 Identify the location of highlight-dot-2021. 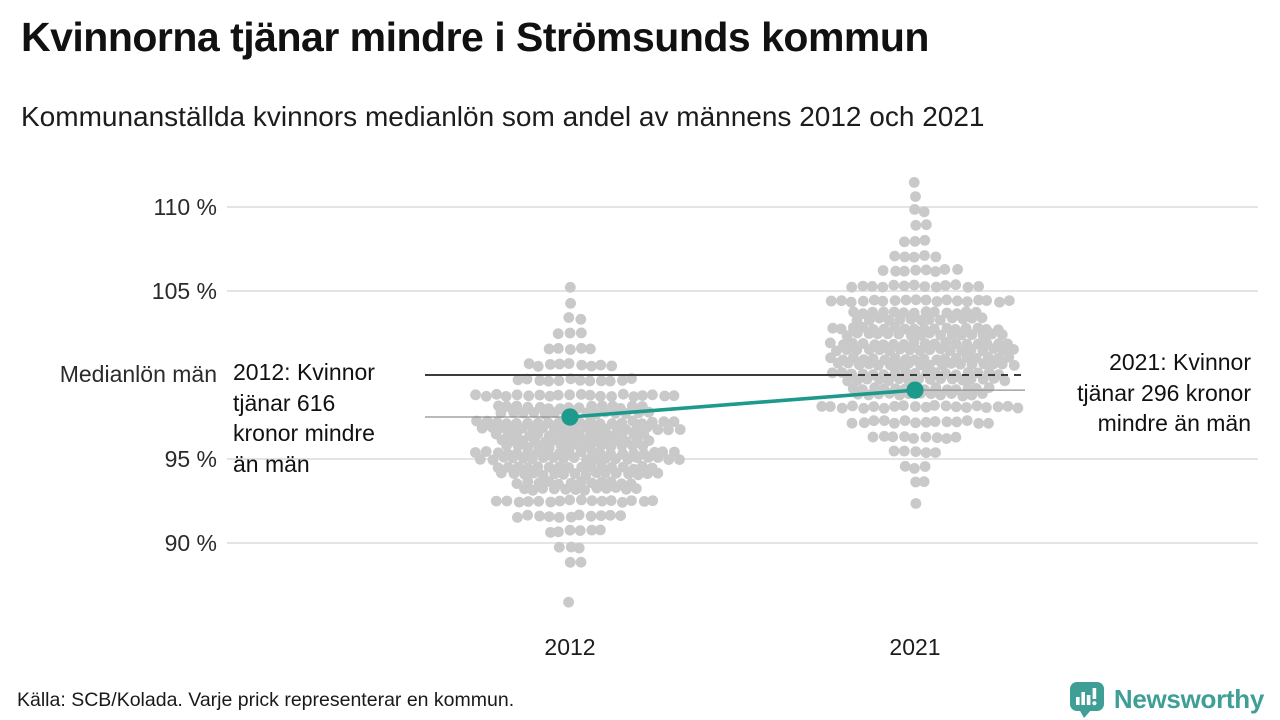
(915, 390).